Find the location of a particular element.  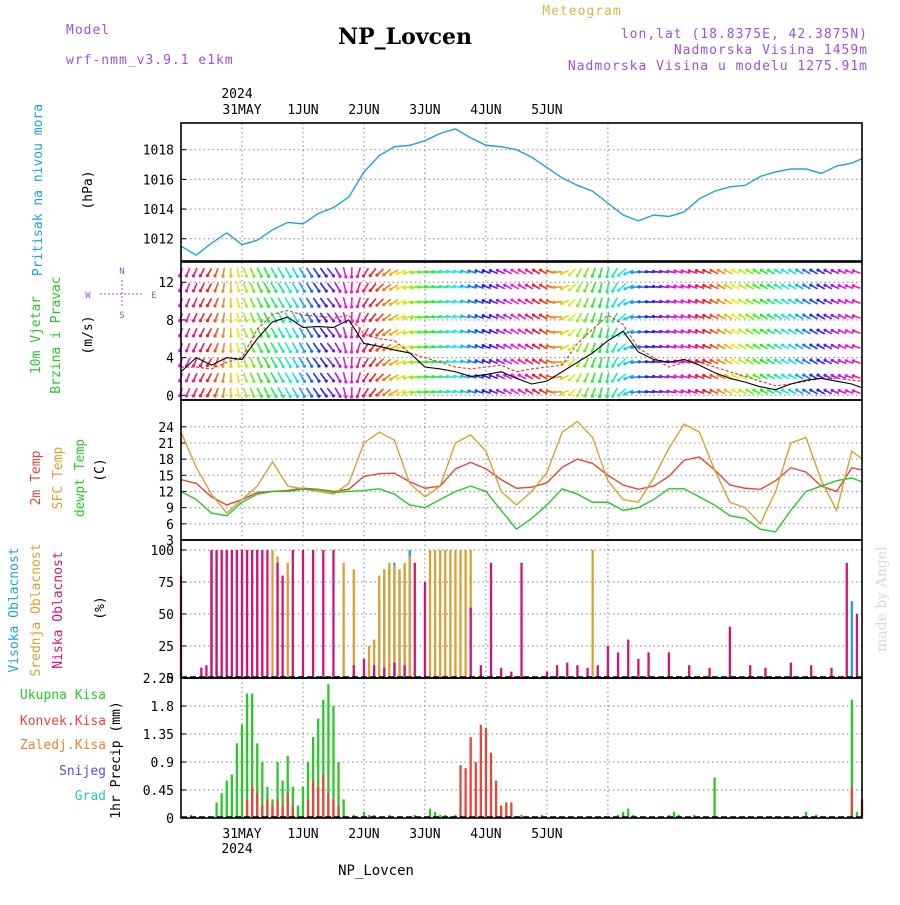

day-label-top: 31MAY is located at coordinates (241, 110).